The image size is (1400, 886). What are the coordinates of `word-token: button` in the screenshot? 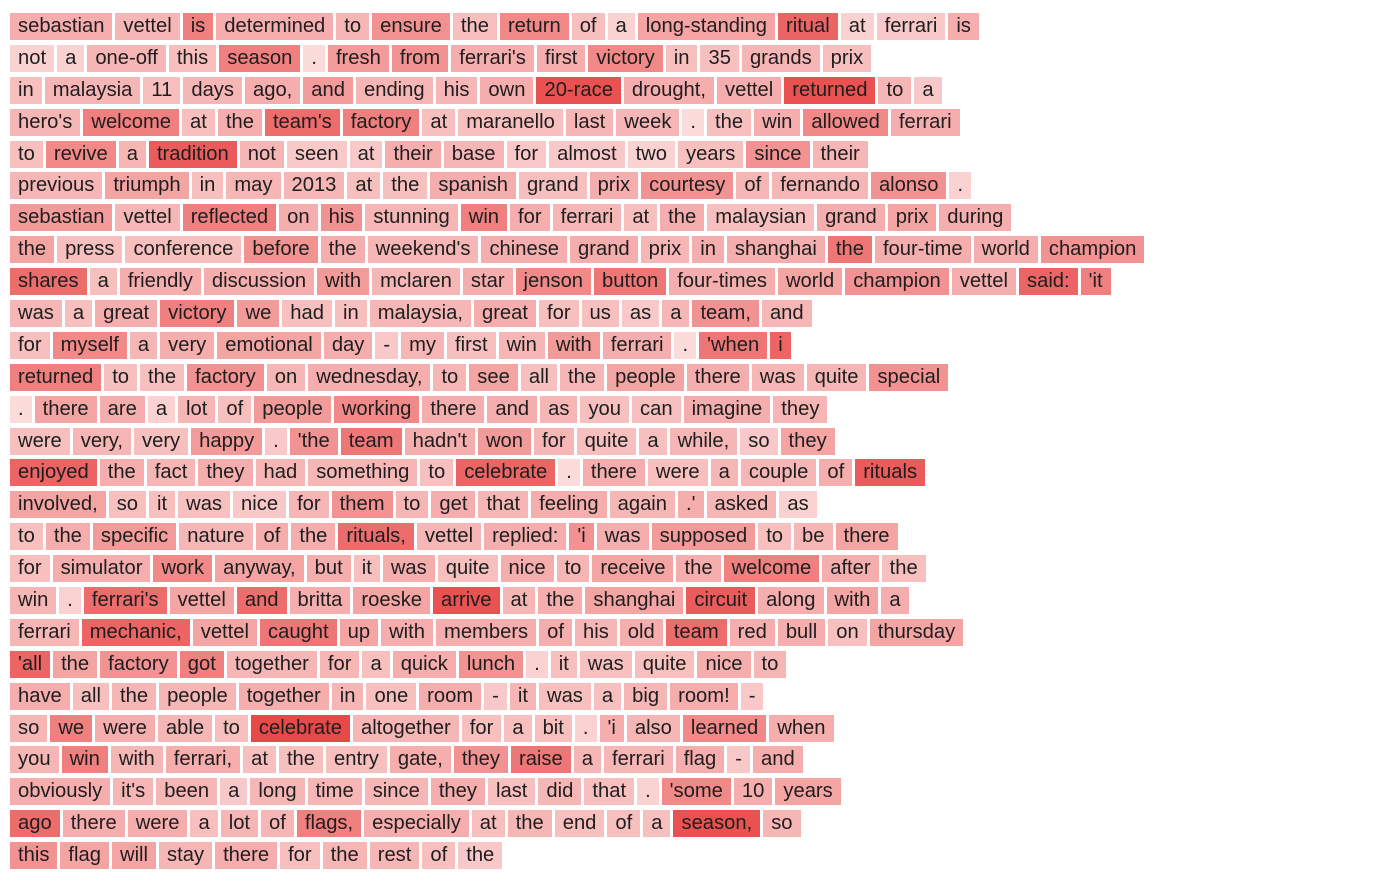 It's located at (630, 282).